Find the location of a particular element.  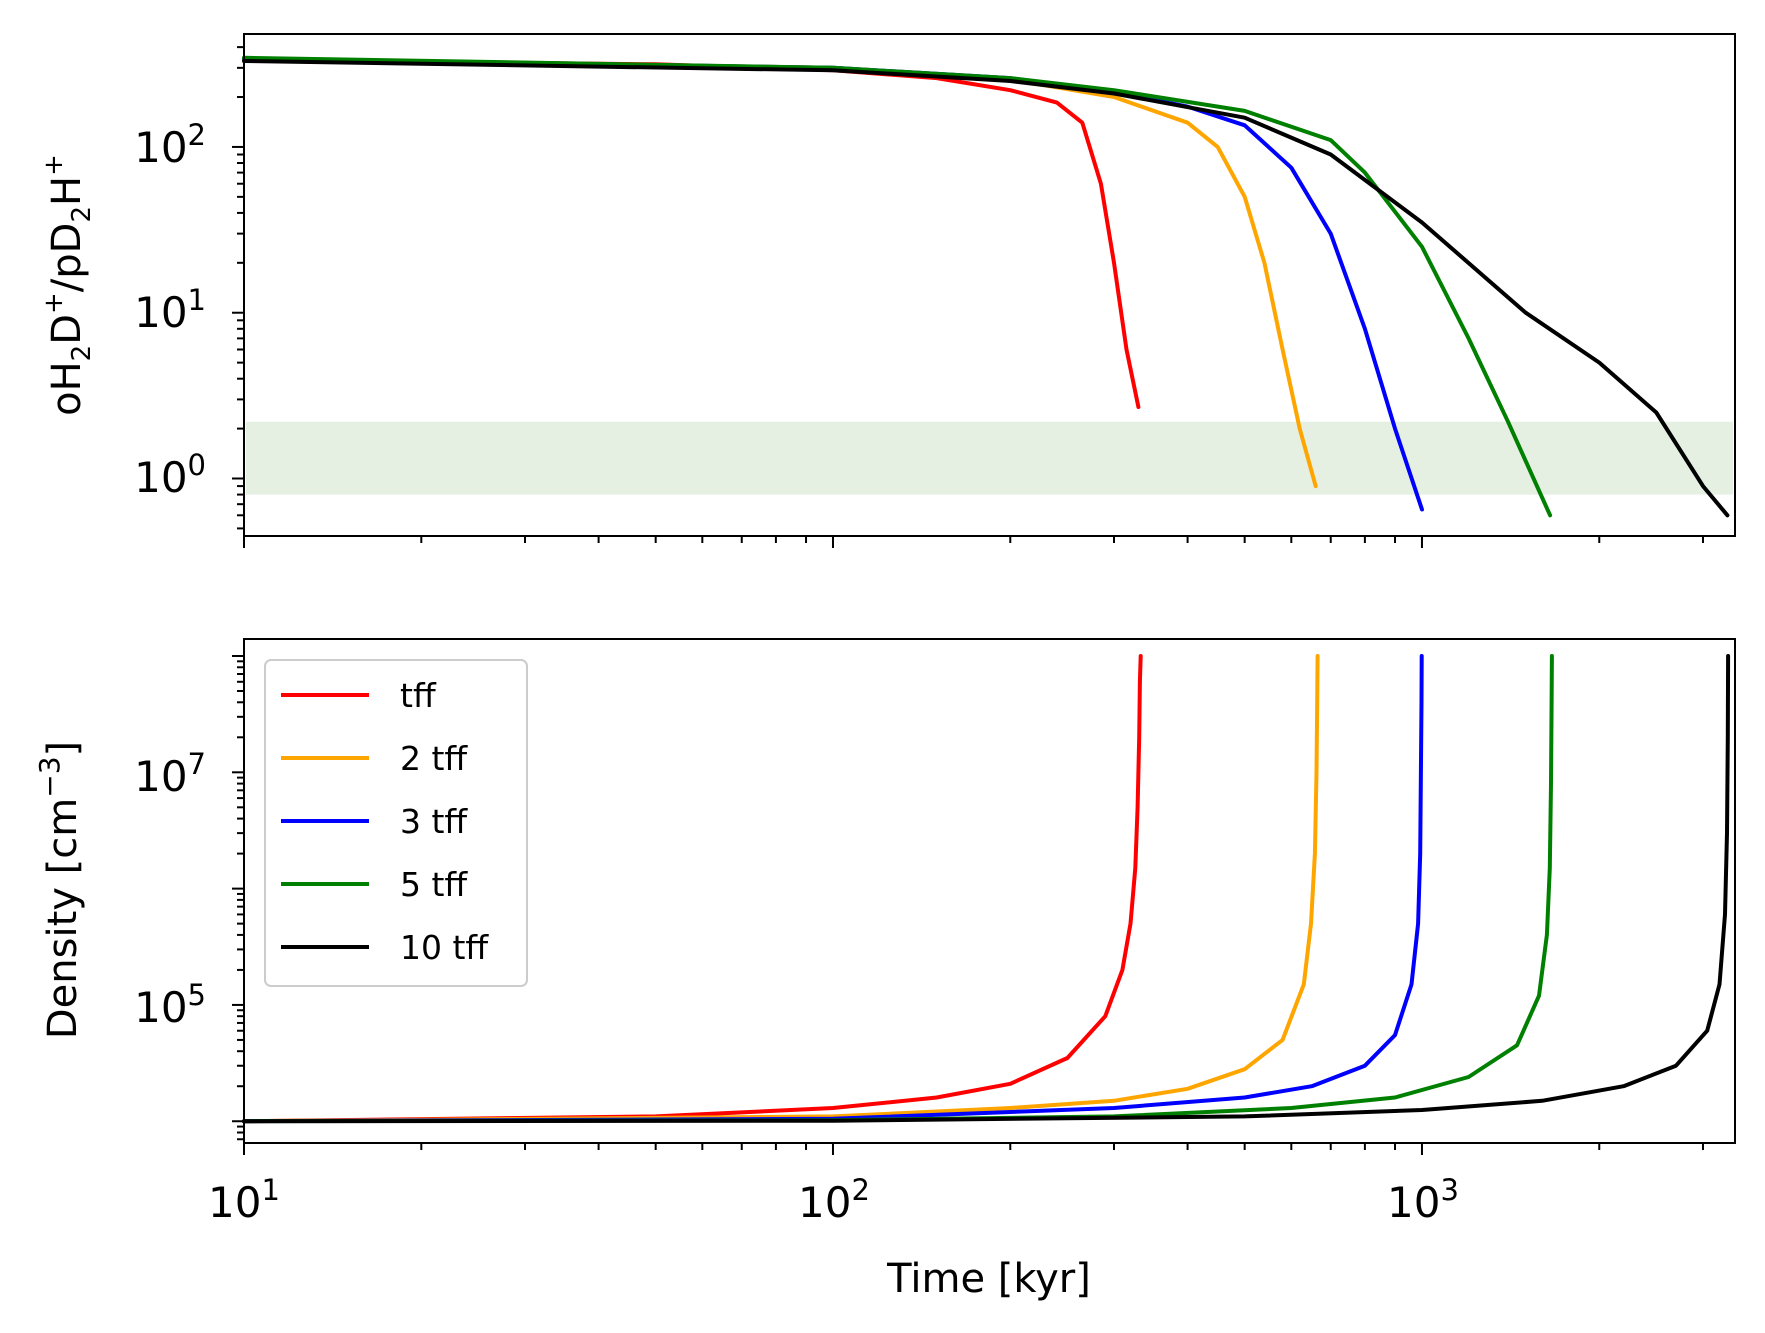

x-axis-label: Time [kyr] is located at coordinates (988, 1279).